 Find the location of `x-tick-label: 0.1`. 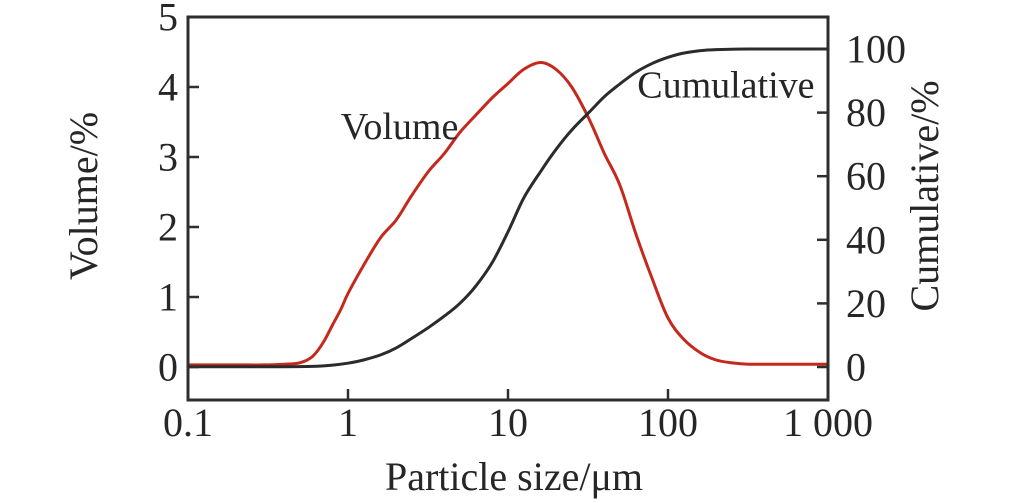

x-tick-label: 0.1 is located at coordinates (188, 422).